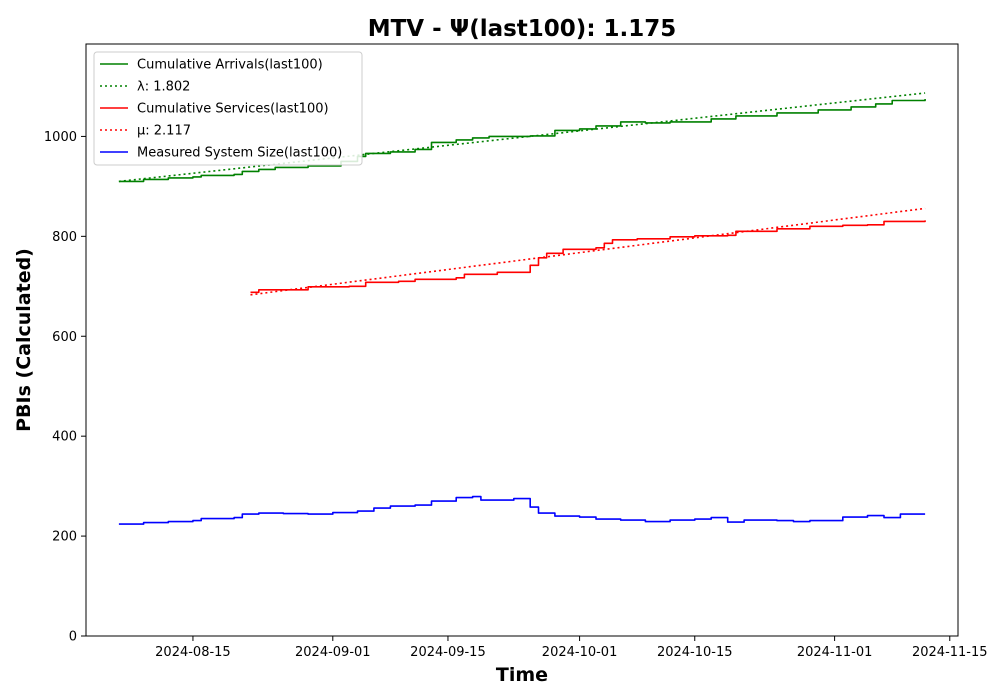 This screenshot has height=700, width=1000. Describe the element at coordinates (64, 337) in the screenshot. I see `y-tick-label: 600` at that location.